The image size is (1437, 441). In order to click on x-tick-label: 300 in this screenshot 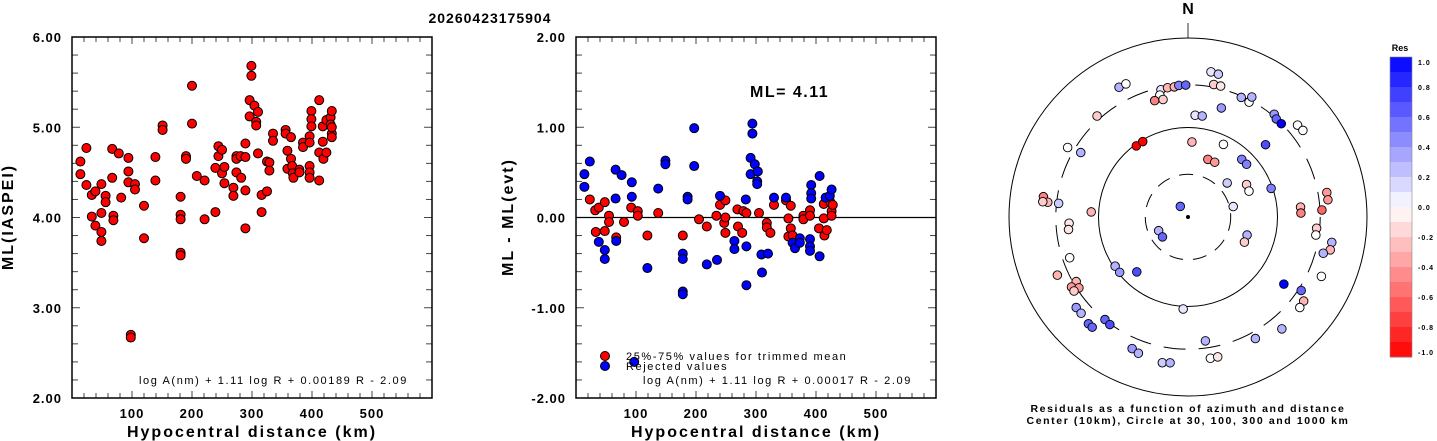, I will do `click(756, 413)`.